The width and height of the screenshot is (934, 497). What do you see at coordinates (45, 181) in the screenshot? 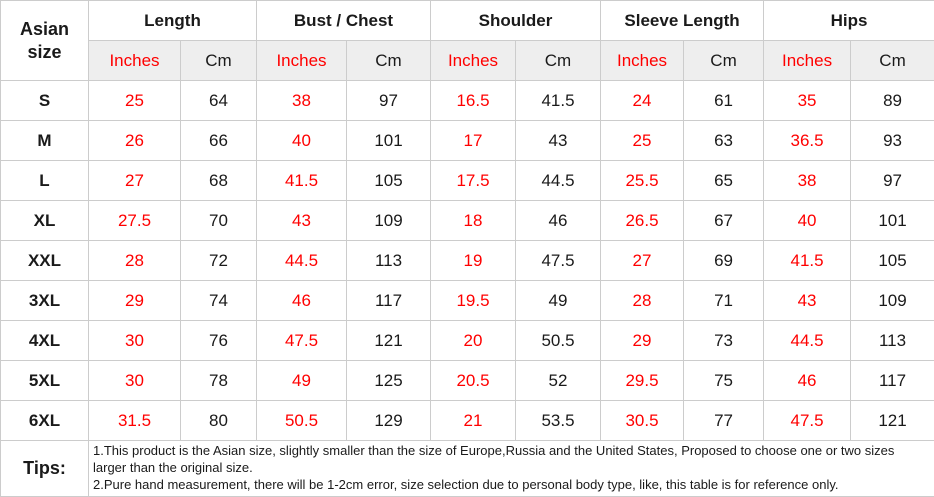
I see `size-label: L` at bounding box center [45, 181].